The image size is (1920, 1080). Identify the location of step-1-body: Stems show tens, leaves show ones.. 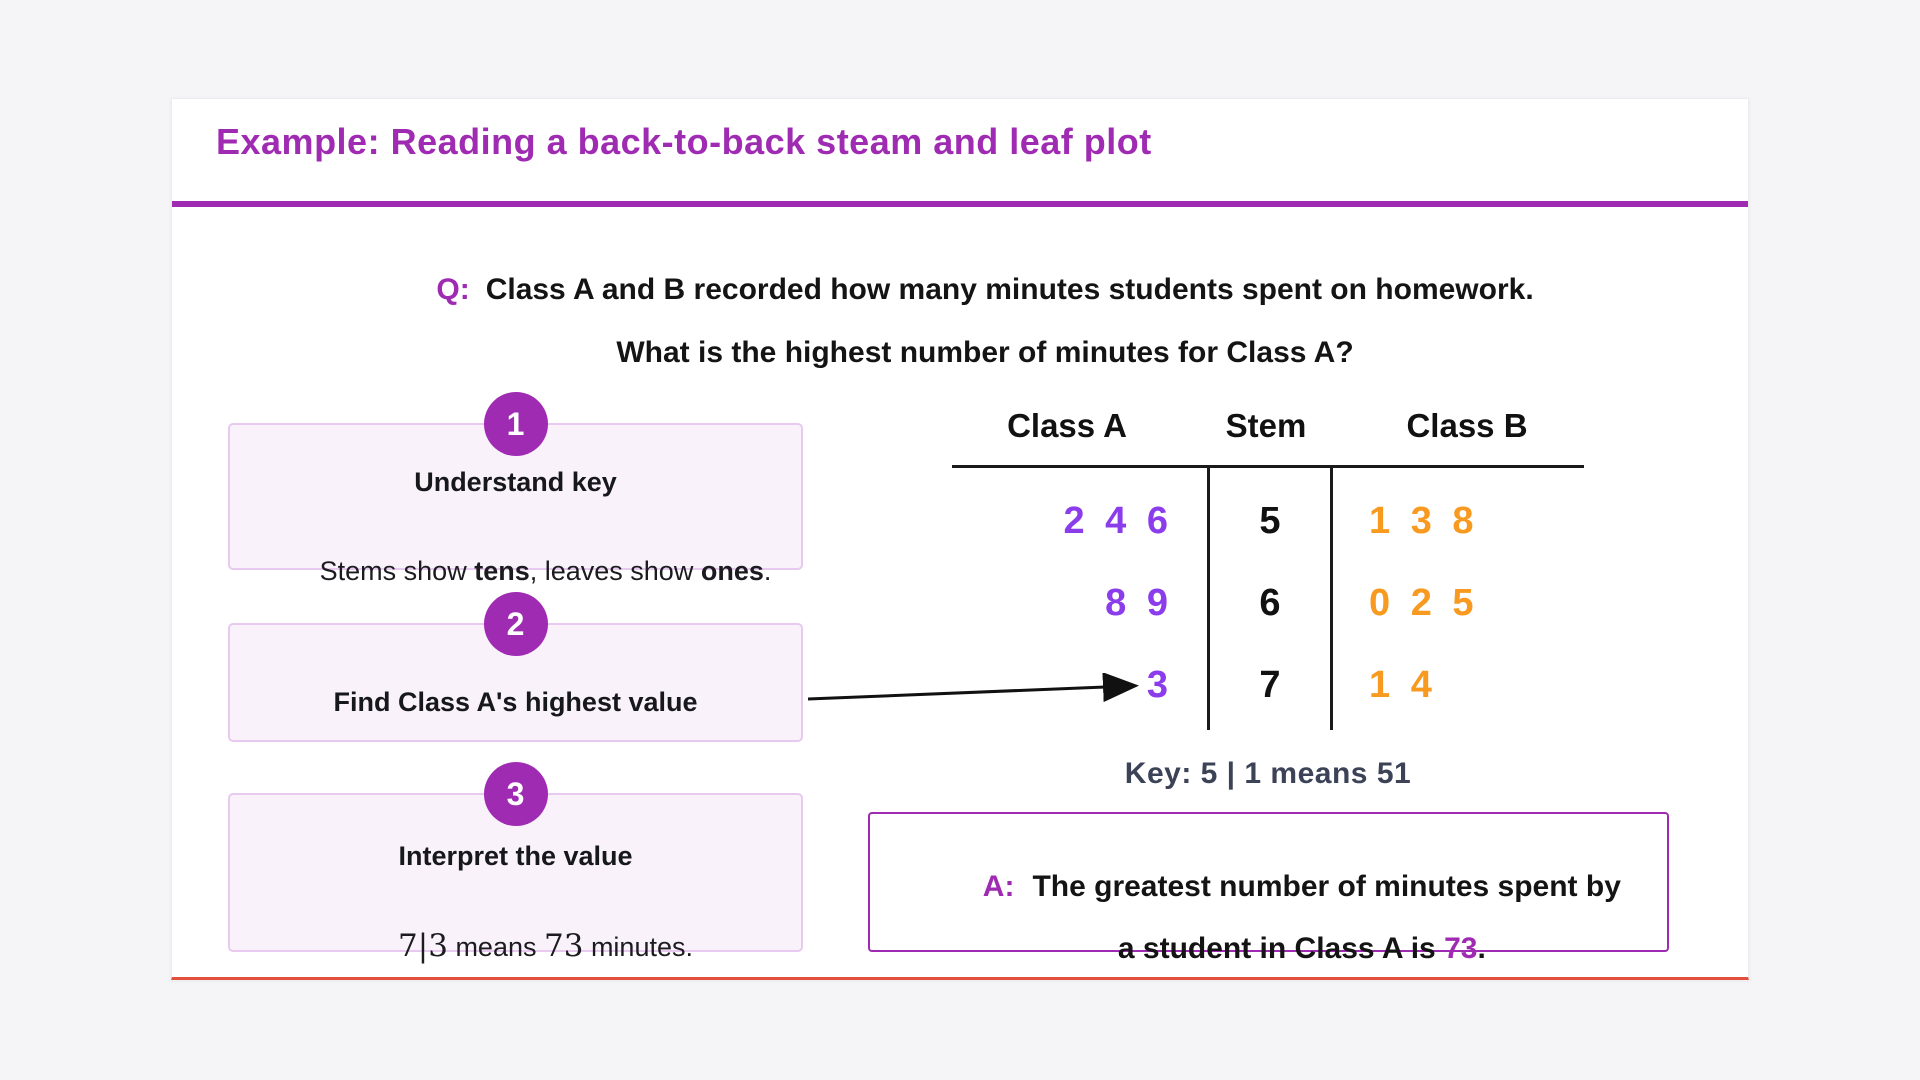
(515, 571).